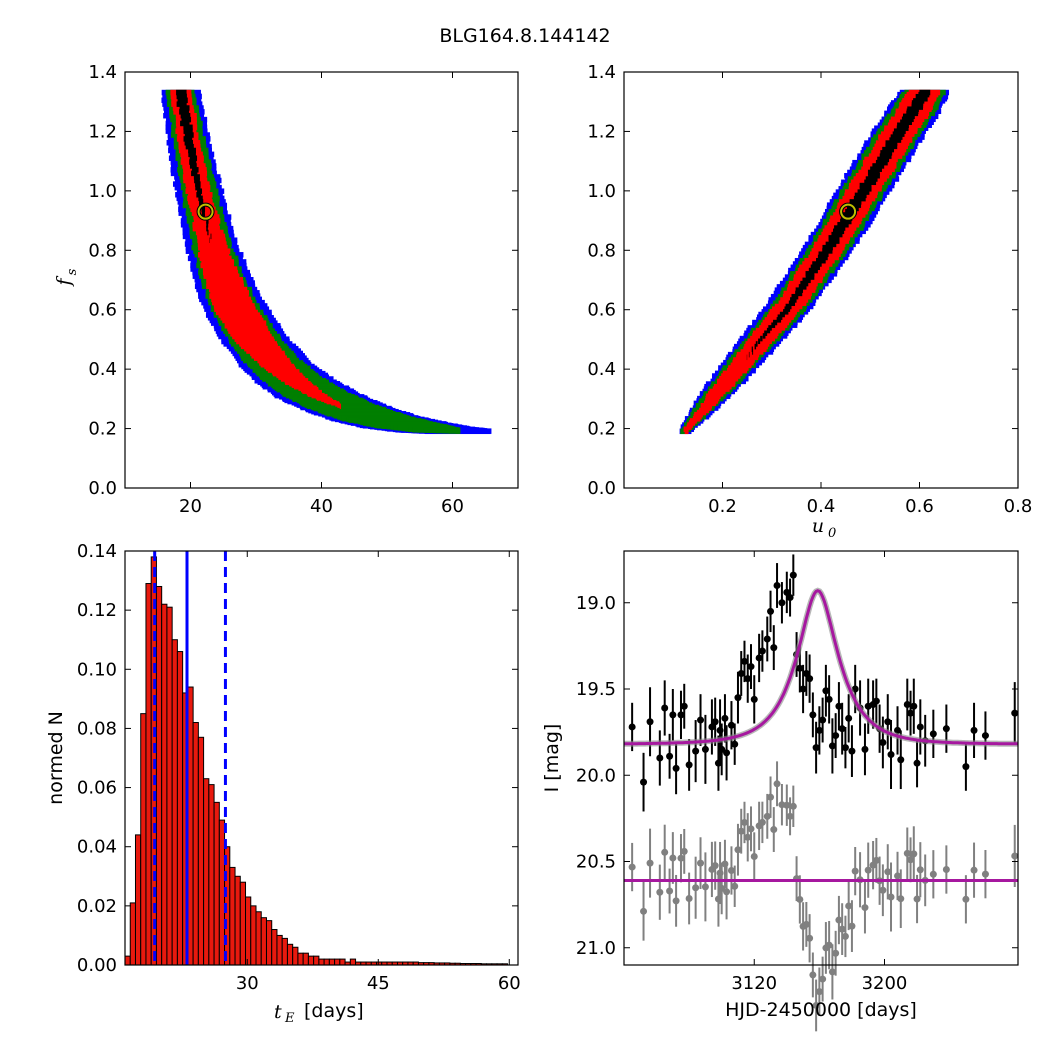 This screenshot has width=1050, height=1050. Describe the element at coordinates (919, 506) in the screenshot. I see `x-tick-label: 0.6` at that location.